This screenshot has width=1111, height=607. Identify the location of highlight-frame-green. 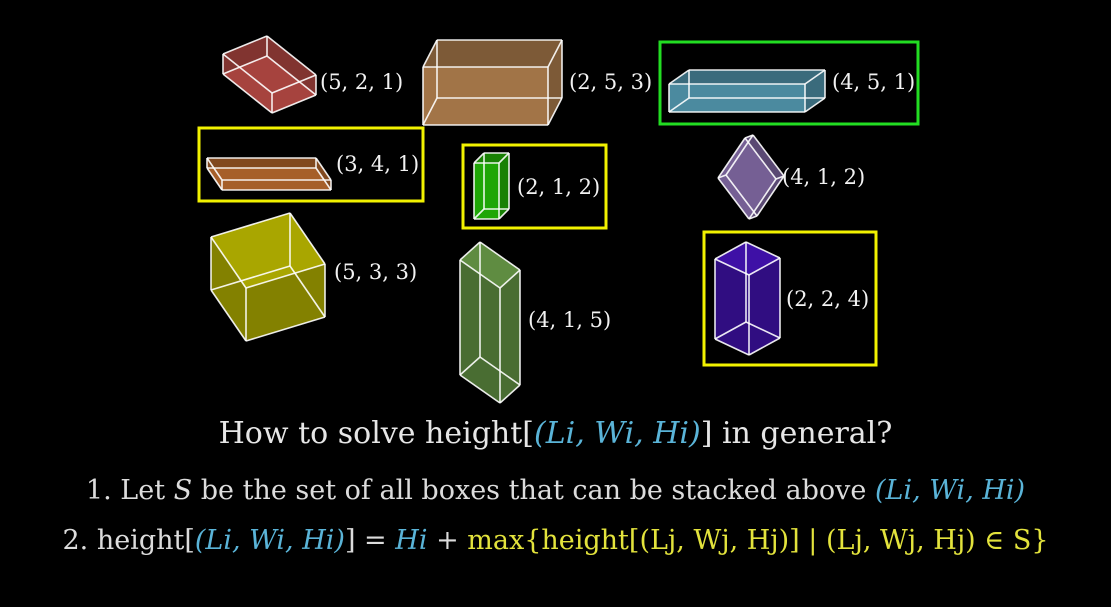
(789, 83).